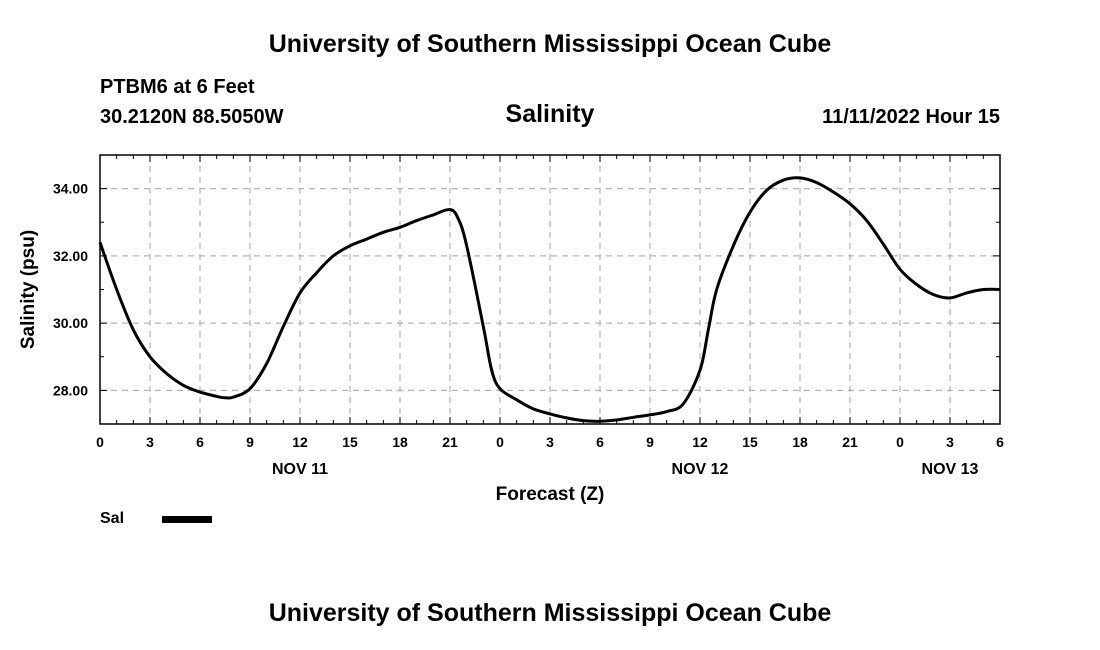 The height and width of the screenshot is (650, 1100). Describe the element at coordinates (700, 469) in the screenshot. I see `x-day-label: NOV 12` at that location.